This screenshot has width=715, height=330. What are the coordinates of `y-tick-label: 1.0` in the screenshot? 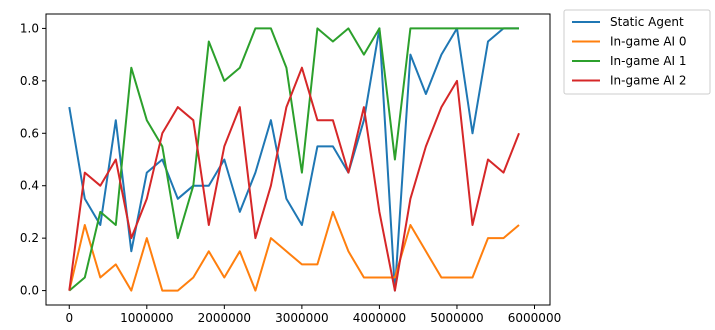 It's located at (29, 28).